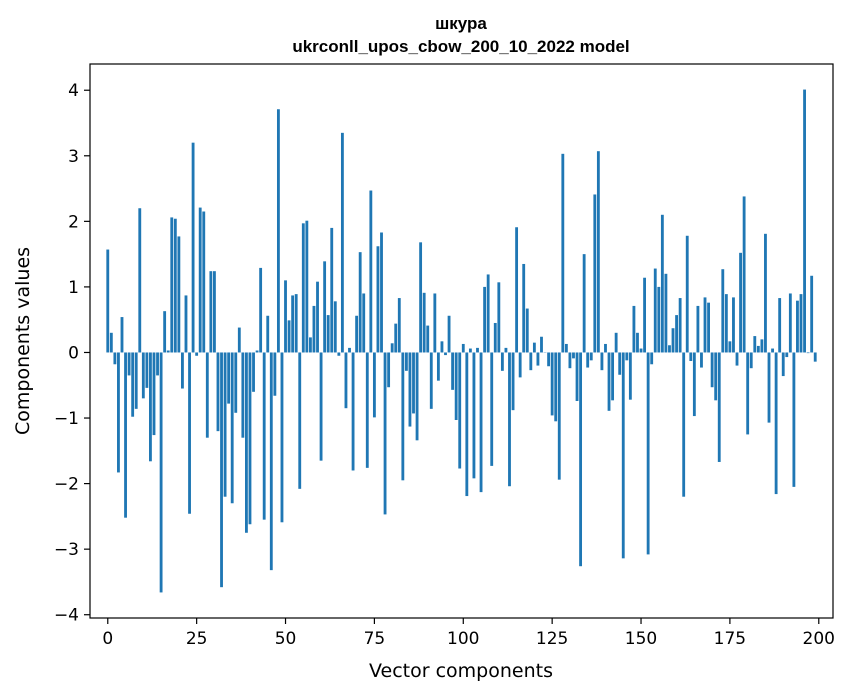 This screenshot has height=696, width=847. Describe the element at coordinates (66, 616) in the screenshot. I see `y-tick-label: −4` at that location.